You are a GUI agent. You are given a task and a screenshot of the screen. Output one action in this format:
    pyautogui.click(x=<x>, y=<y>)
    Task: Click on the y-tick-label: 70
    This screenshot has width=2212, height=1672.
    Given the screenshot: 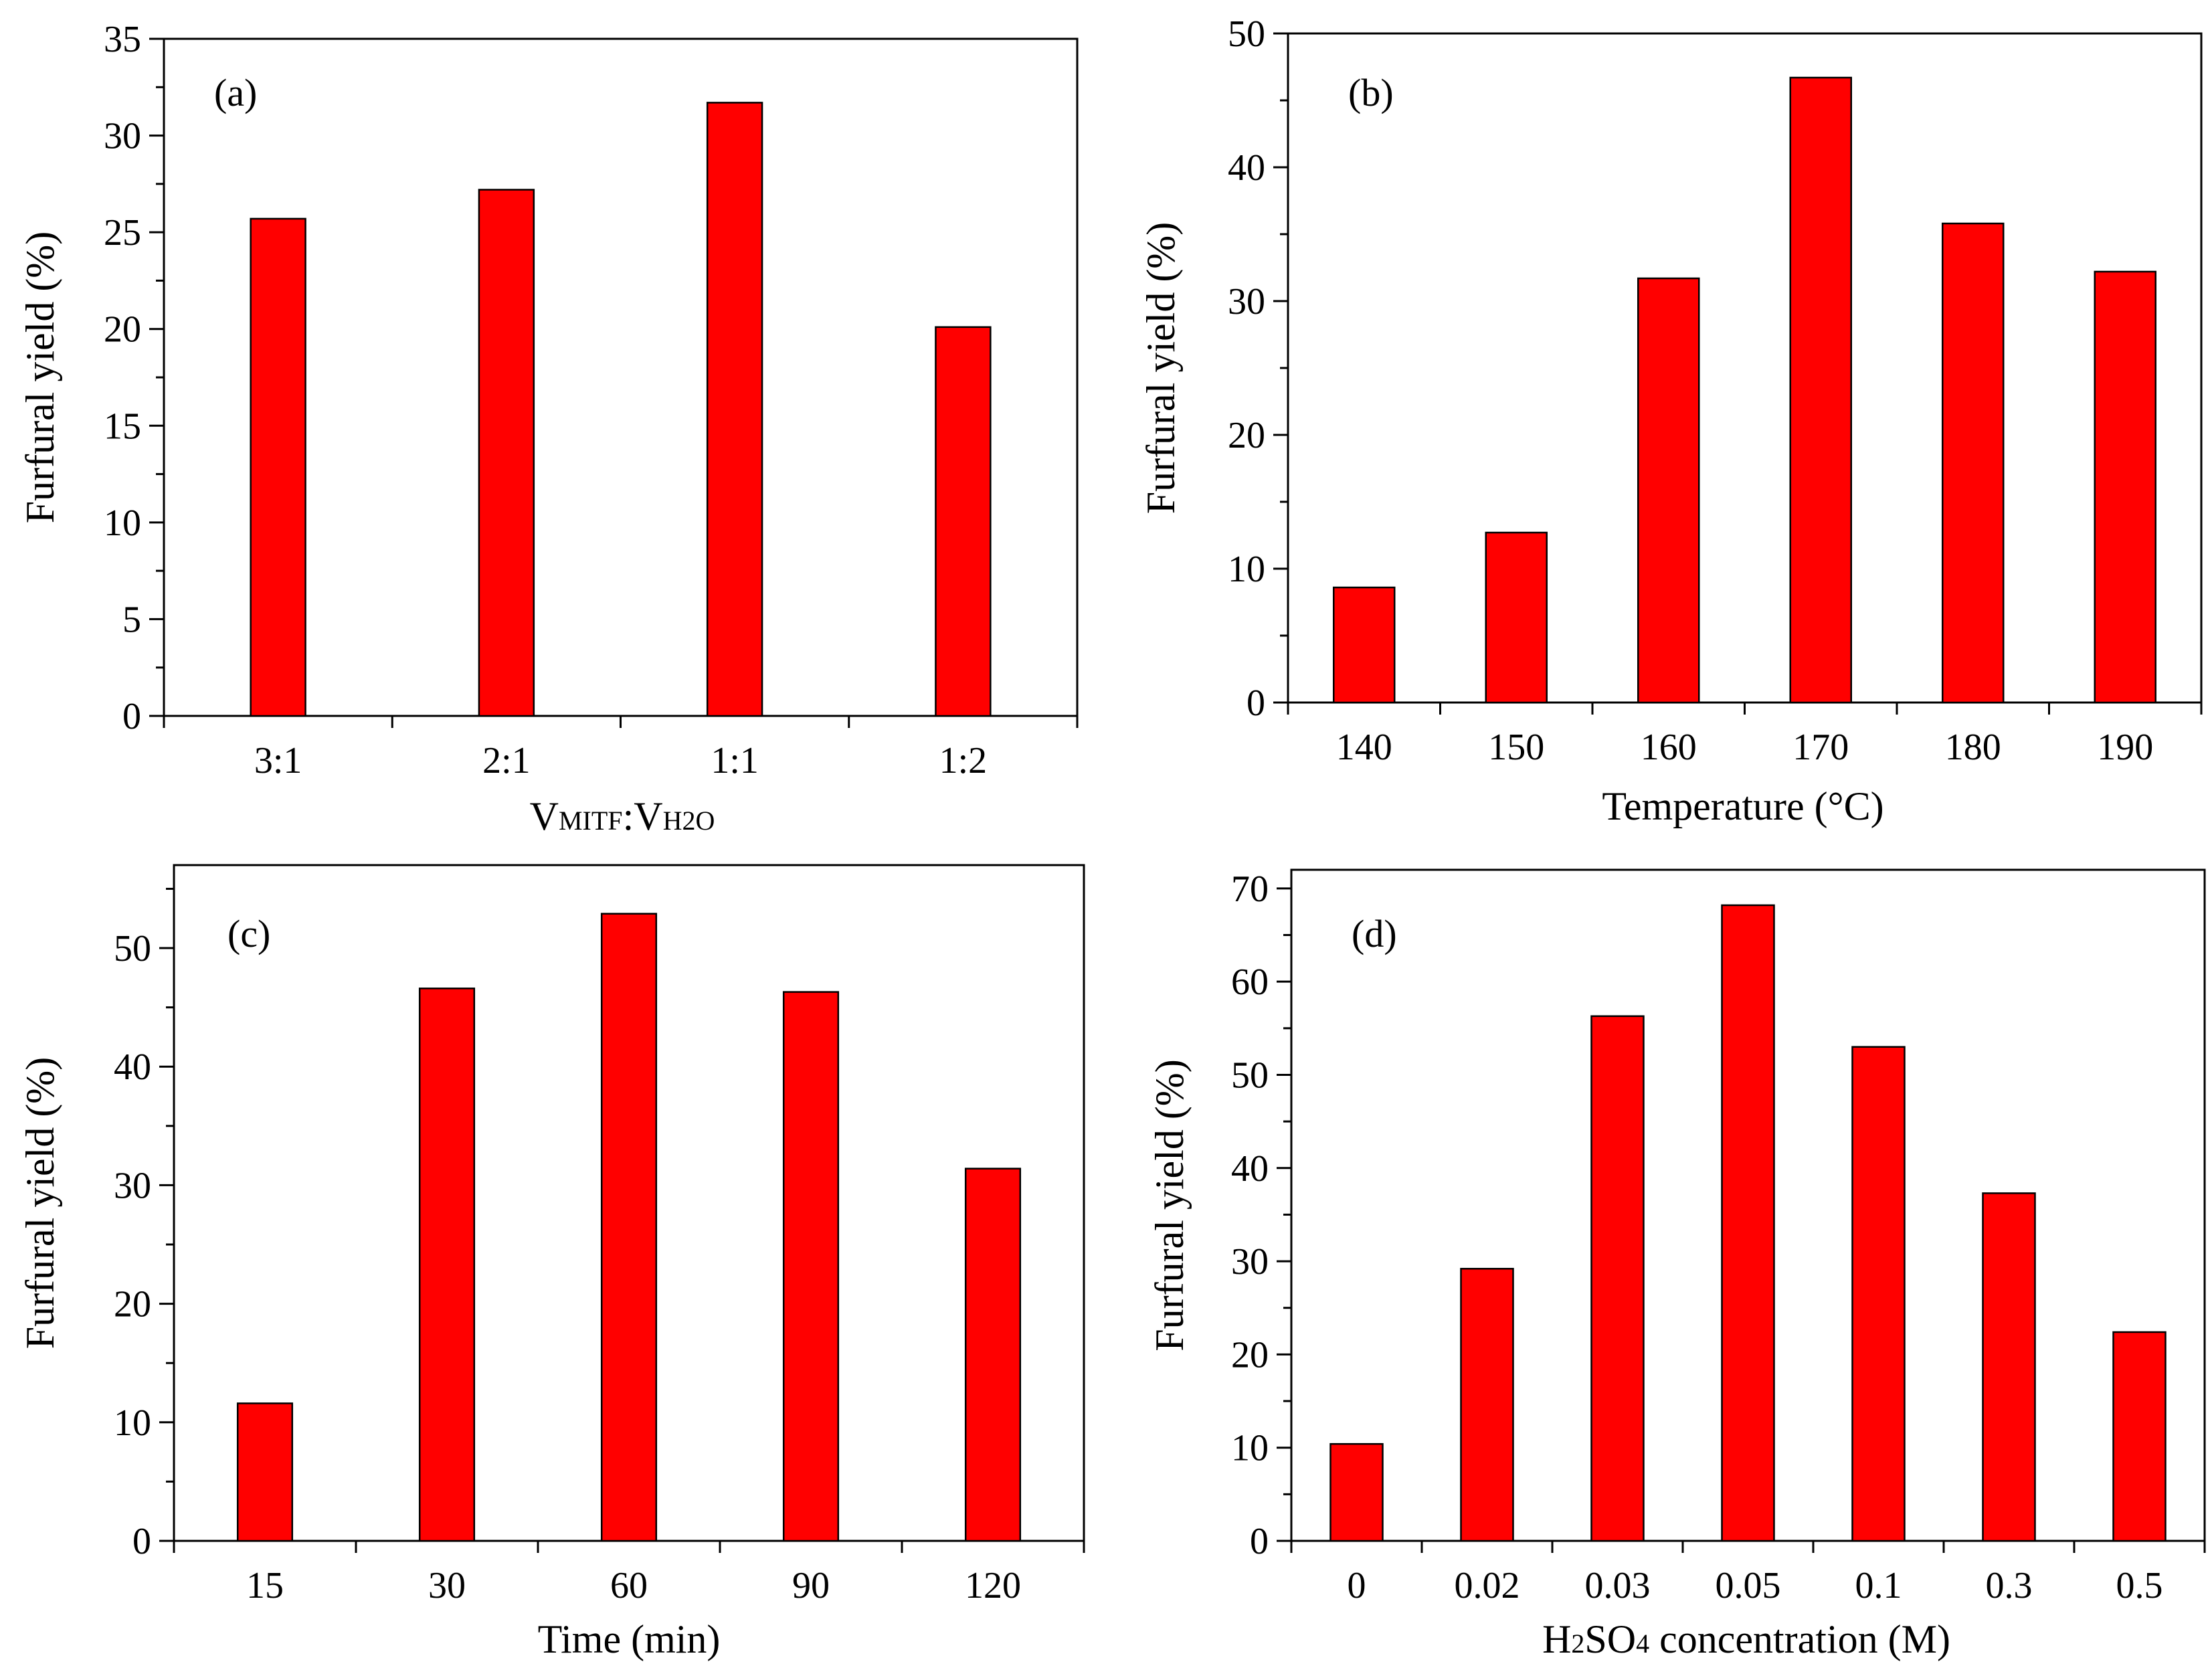 What is the action you would take?
    pyautogui.click(x=1250, y=889)
    